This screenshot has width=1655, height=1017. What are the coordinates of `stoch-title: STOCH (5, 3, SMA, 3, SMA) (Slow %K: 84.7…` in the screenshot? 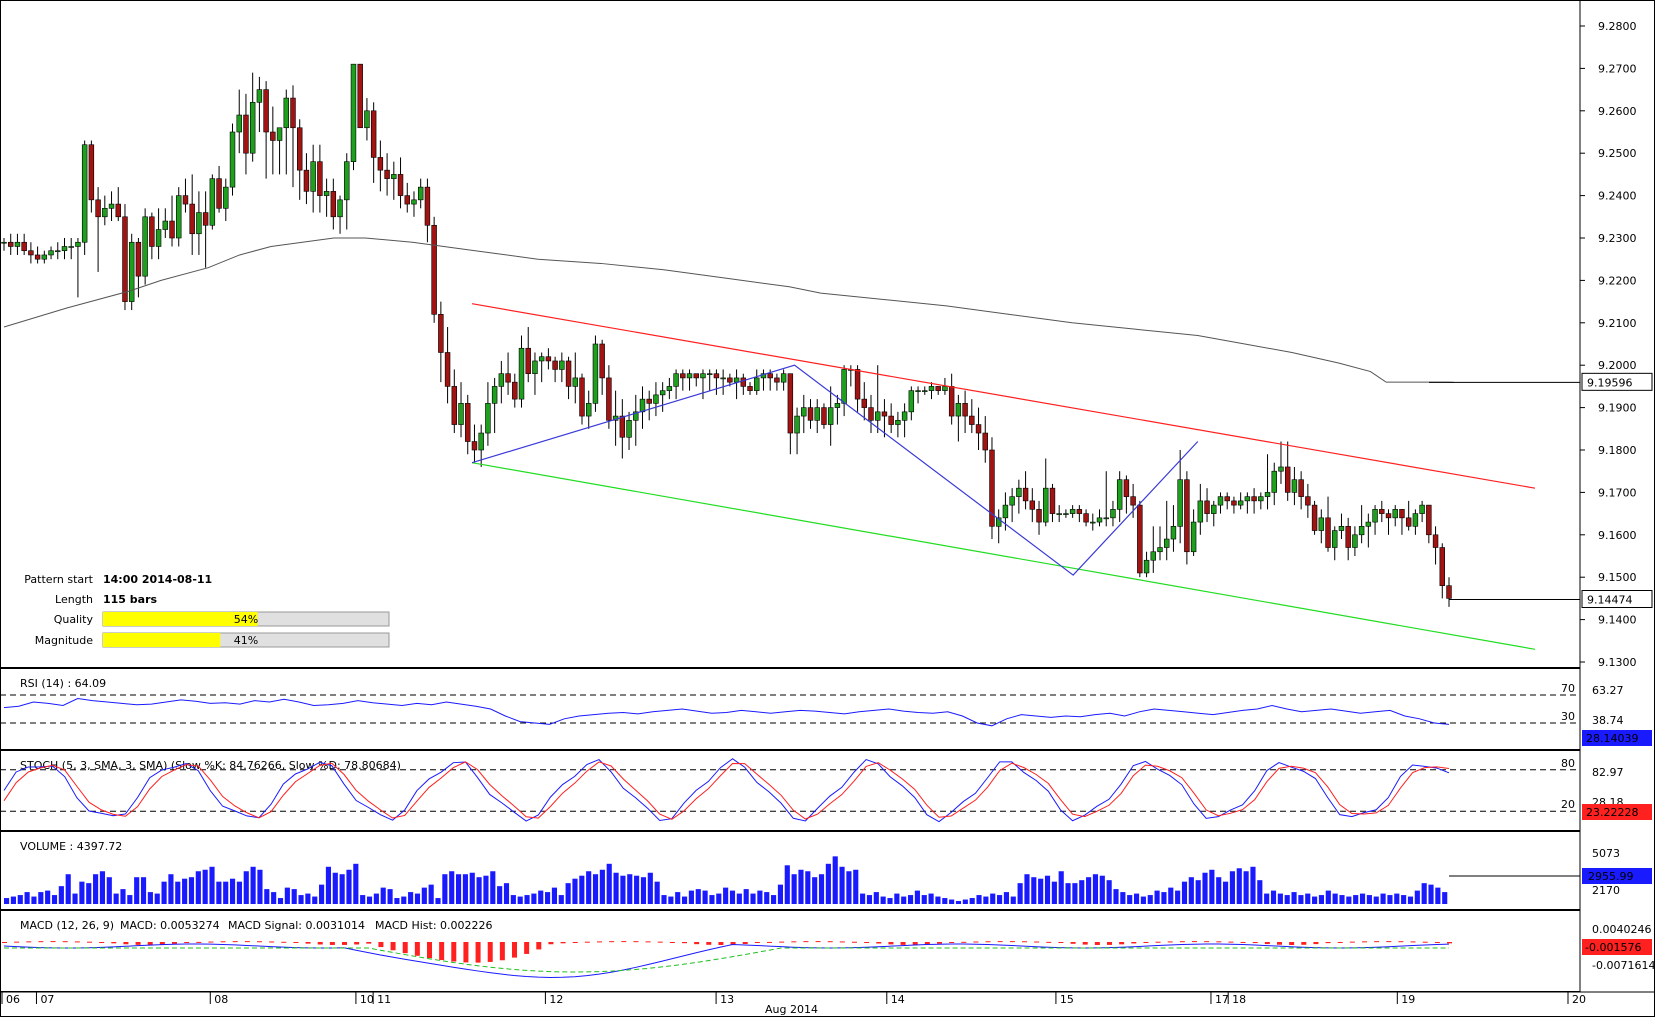 It's located at (210, 765).